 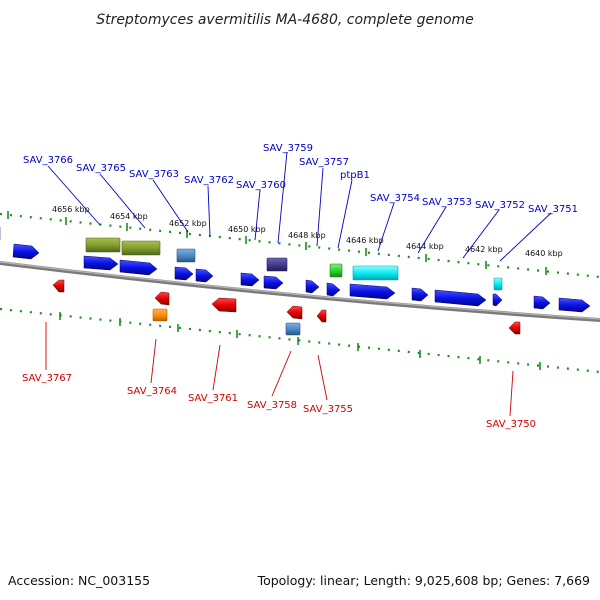 I want to click on gene-label-top: SAV_3752, so click(x=500, y=205).